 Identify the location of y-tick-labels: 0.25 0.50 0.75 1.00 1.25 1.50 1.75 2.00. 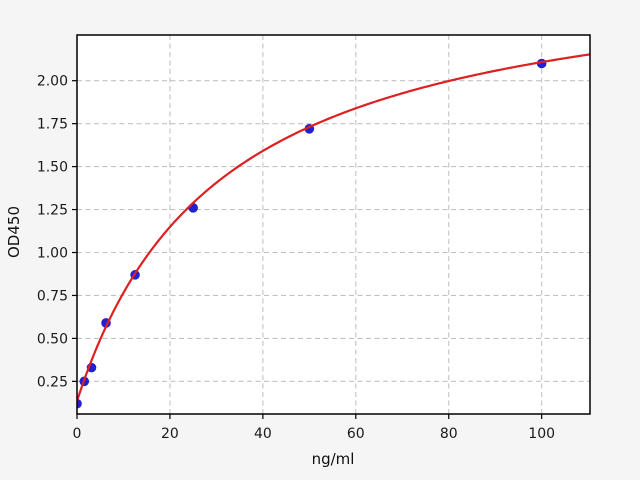
(52, 232).